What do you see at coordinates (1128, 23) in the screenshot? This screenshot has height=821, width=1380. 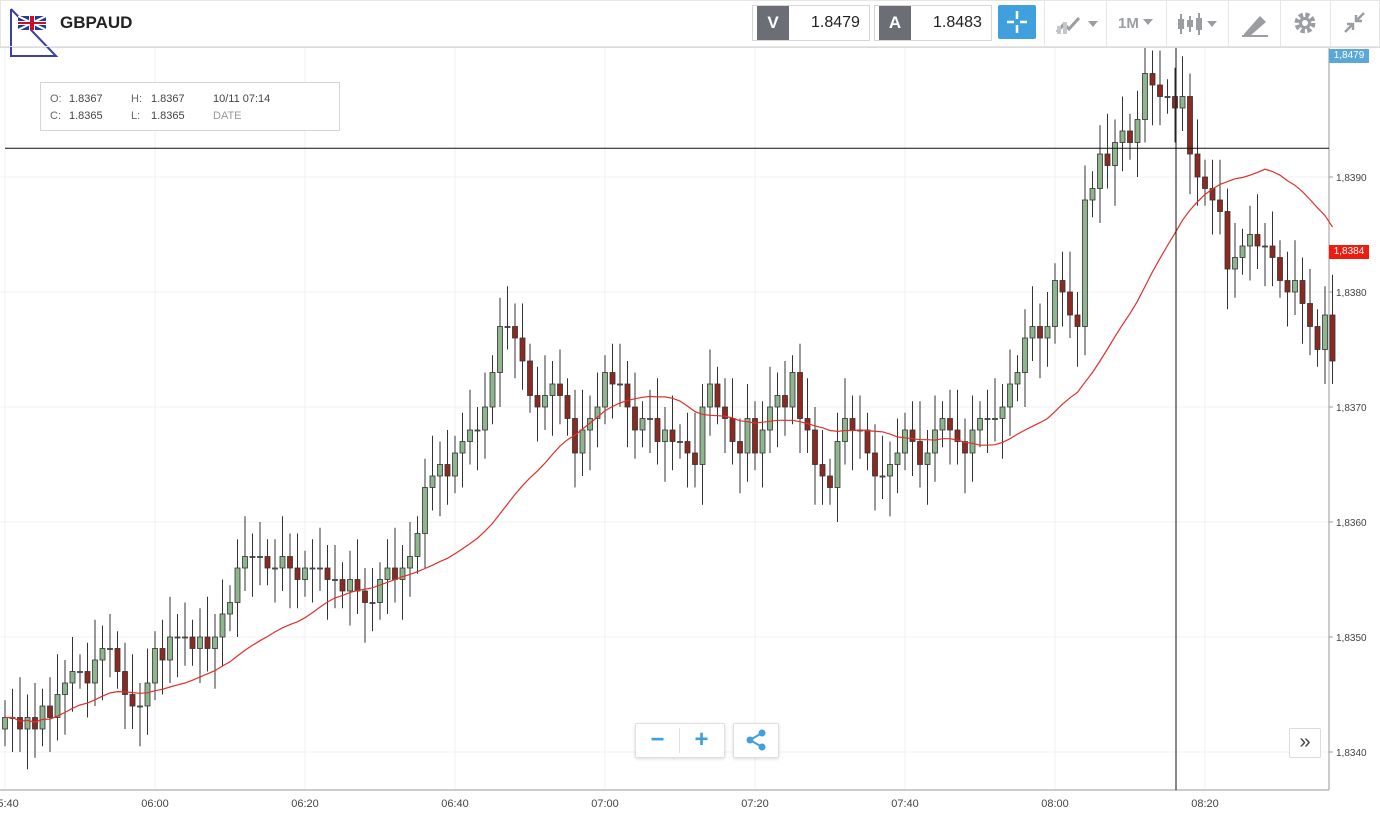 I see `timeframe-selector: 1M` at bounding box center [1128, 23].